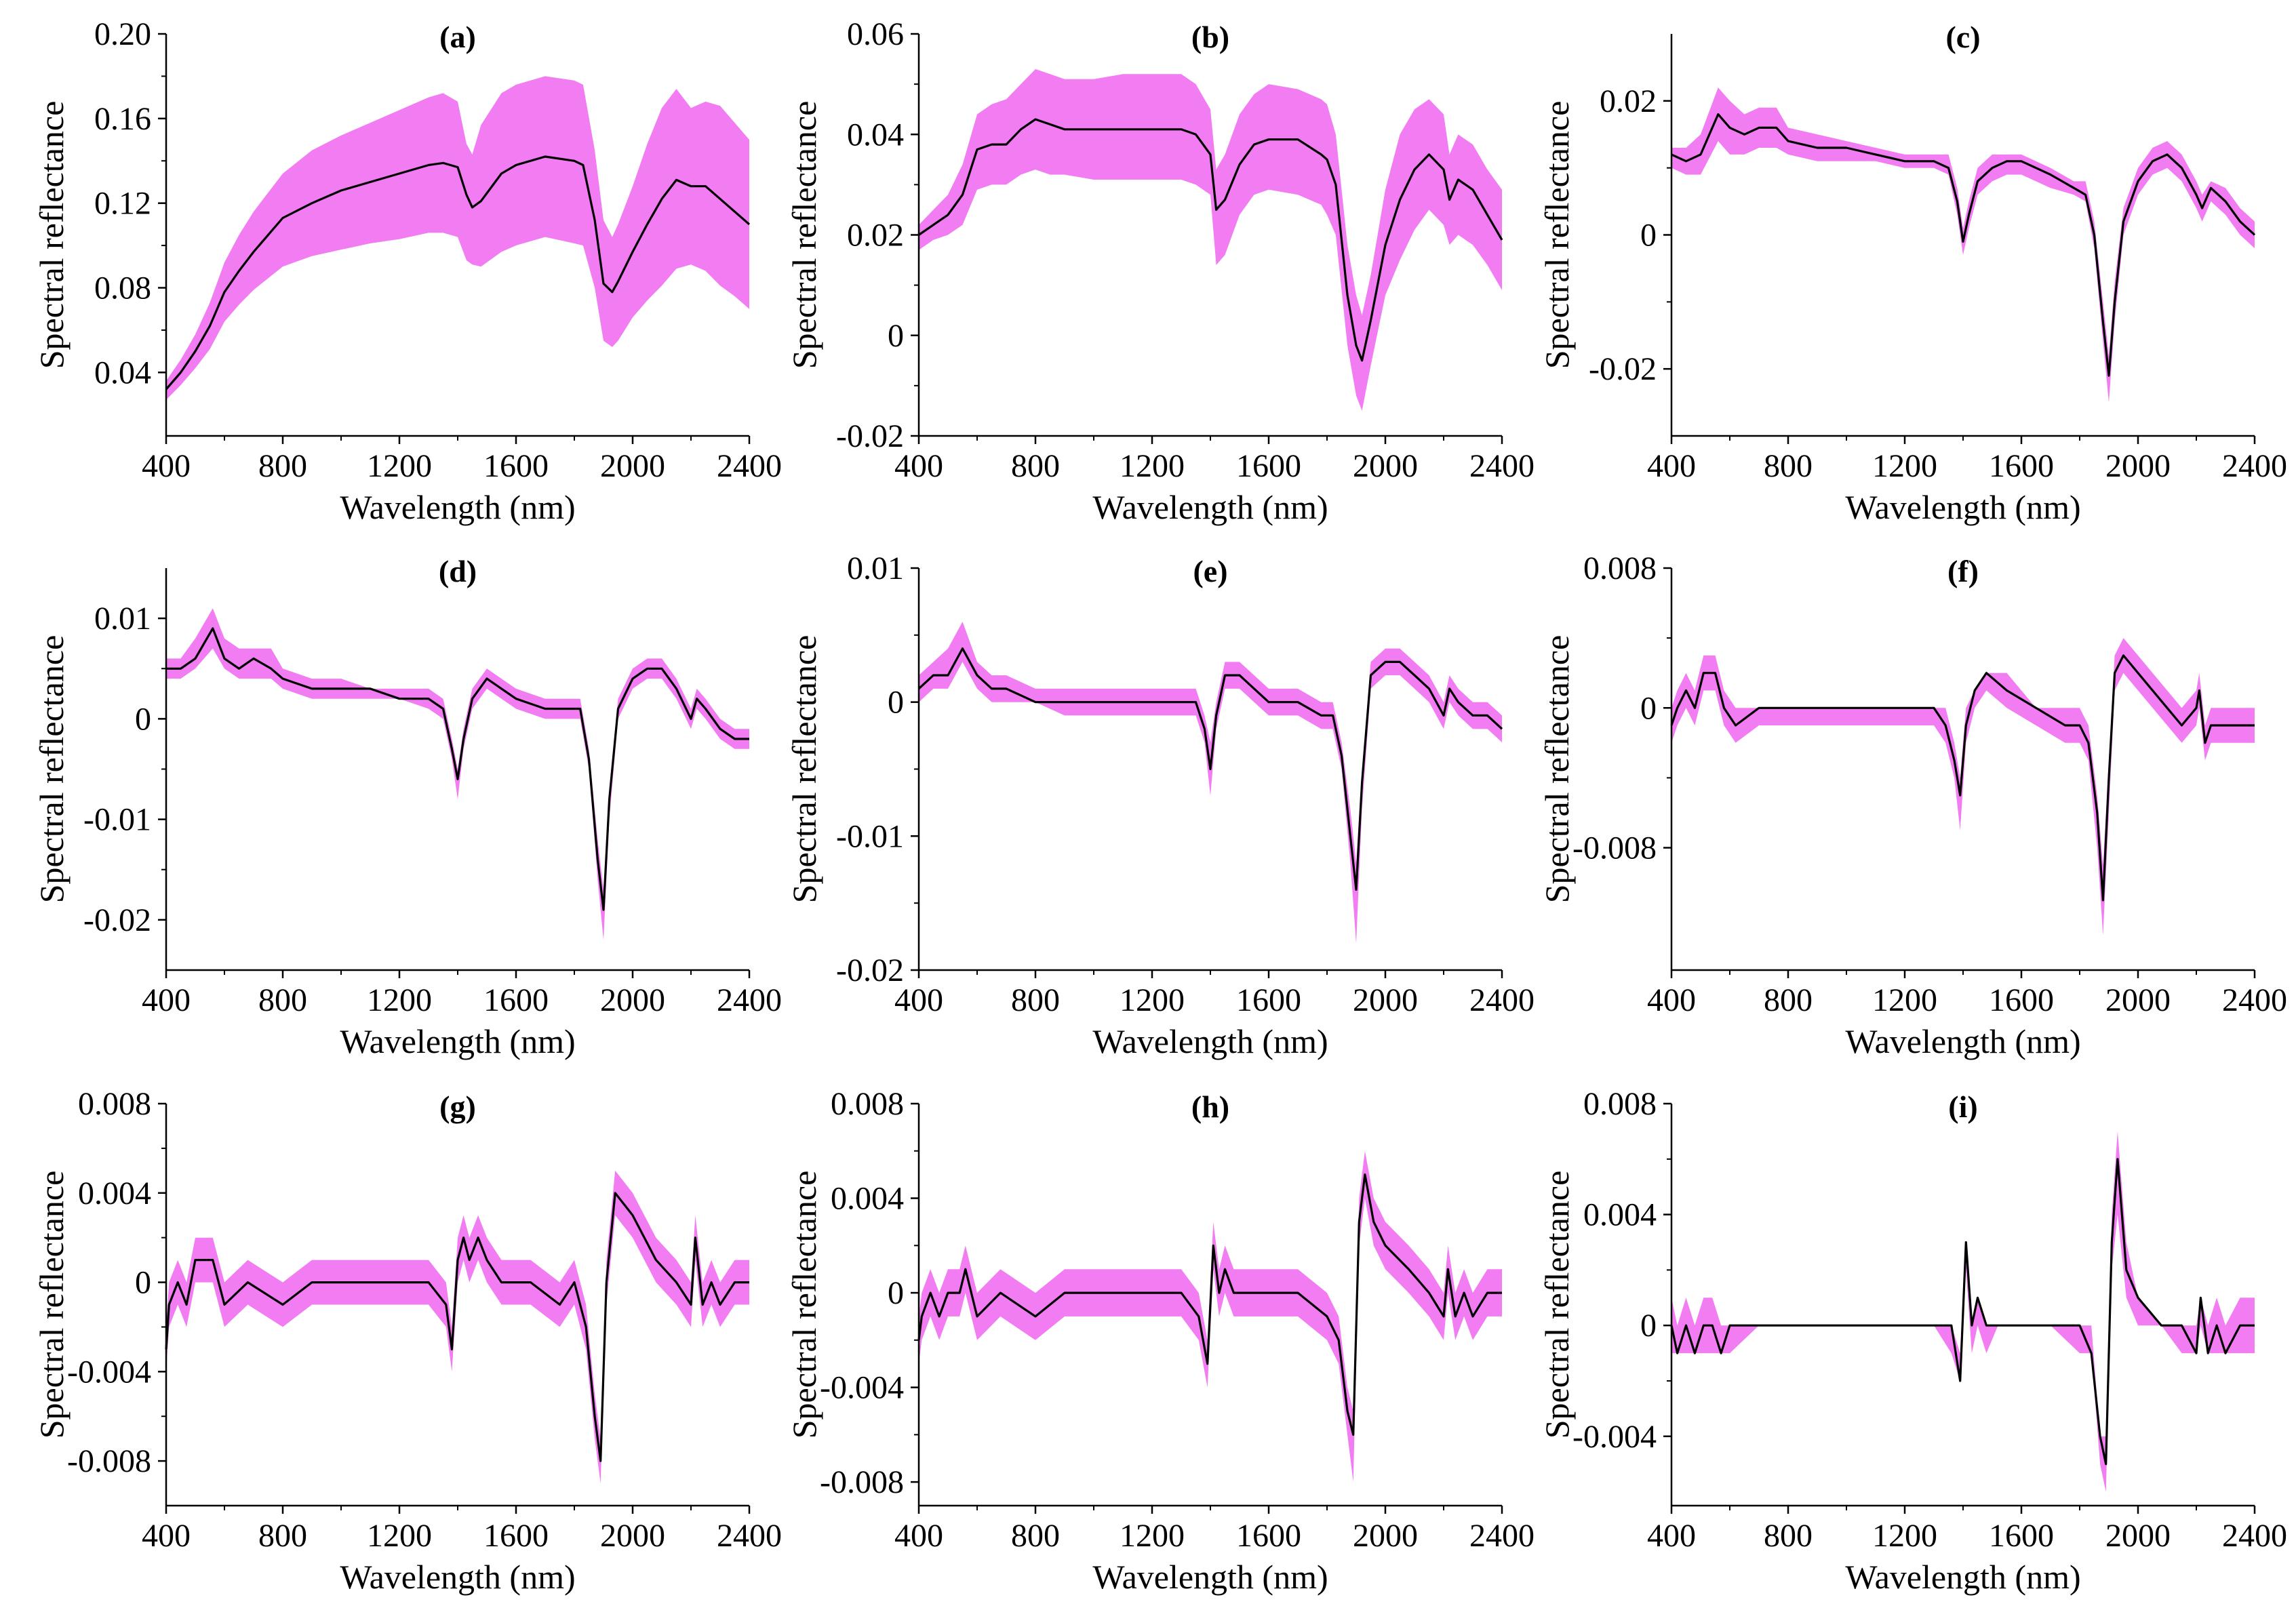 This screenshot has height=1608, width=2296. What do you see at coordinates (123, 288) in the screenshot?
I see `y-tick-label: 0.08` at bounding box center [123, 288].